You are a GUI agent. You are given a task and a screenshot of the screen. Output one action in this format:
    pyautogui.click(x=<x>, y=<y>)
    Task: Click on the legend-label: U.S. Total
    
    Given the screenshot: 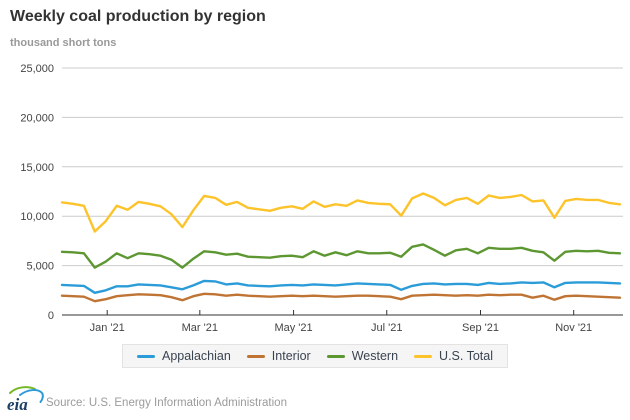 What is the action you would take?
    pyautogui.click(x=466, y=356)
    